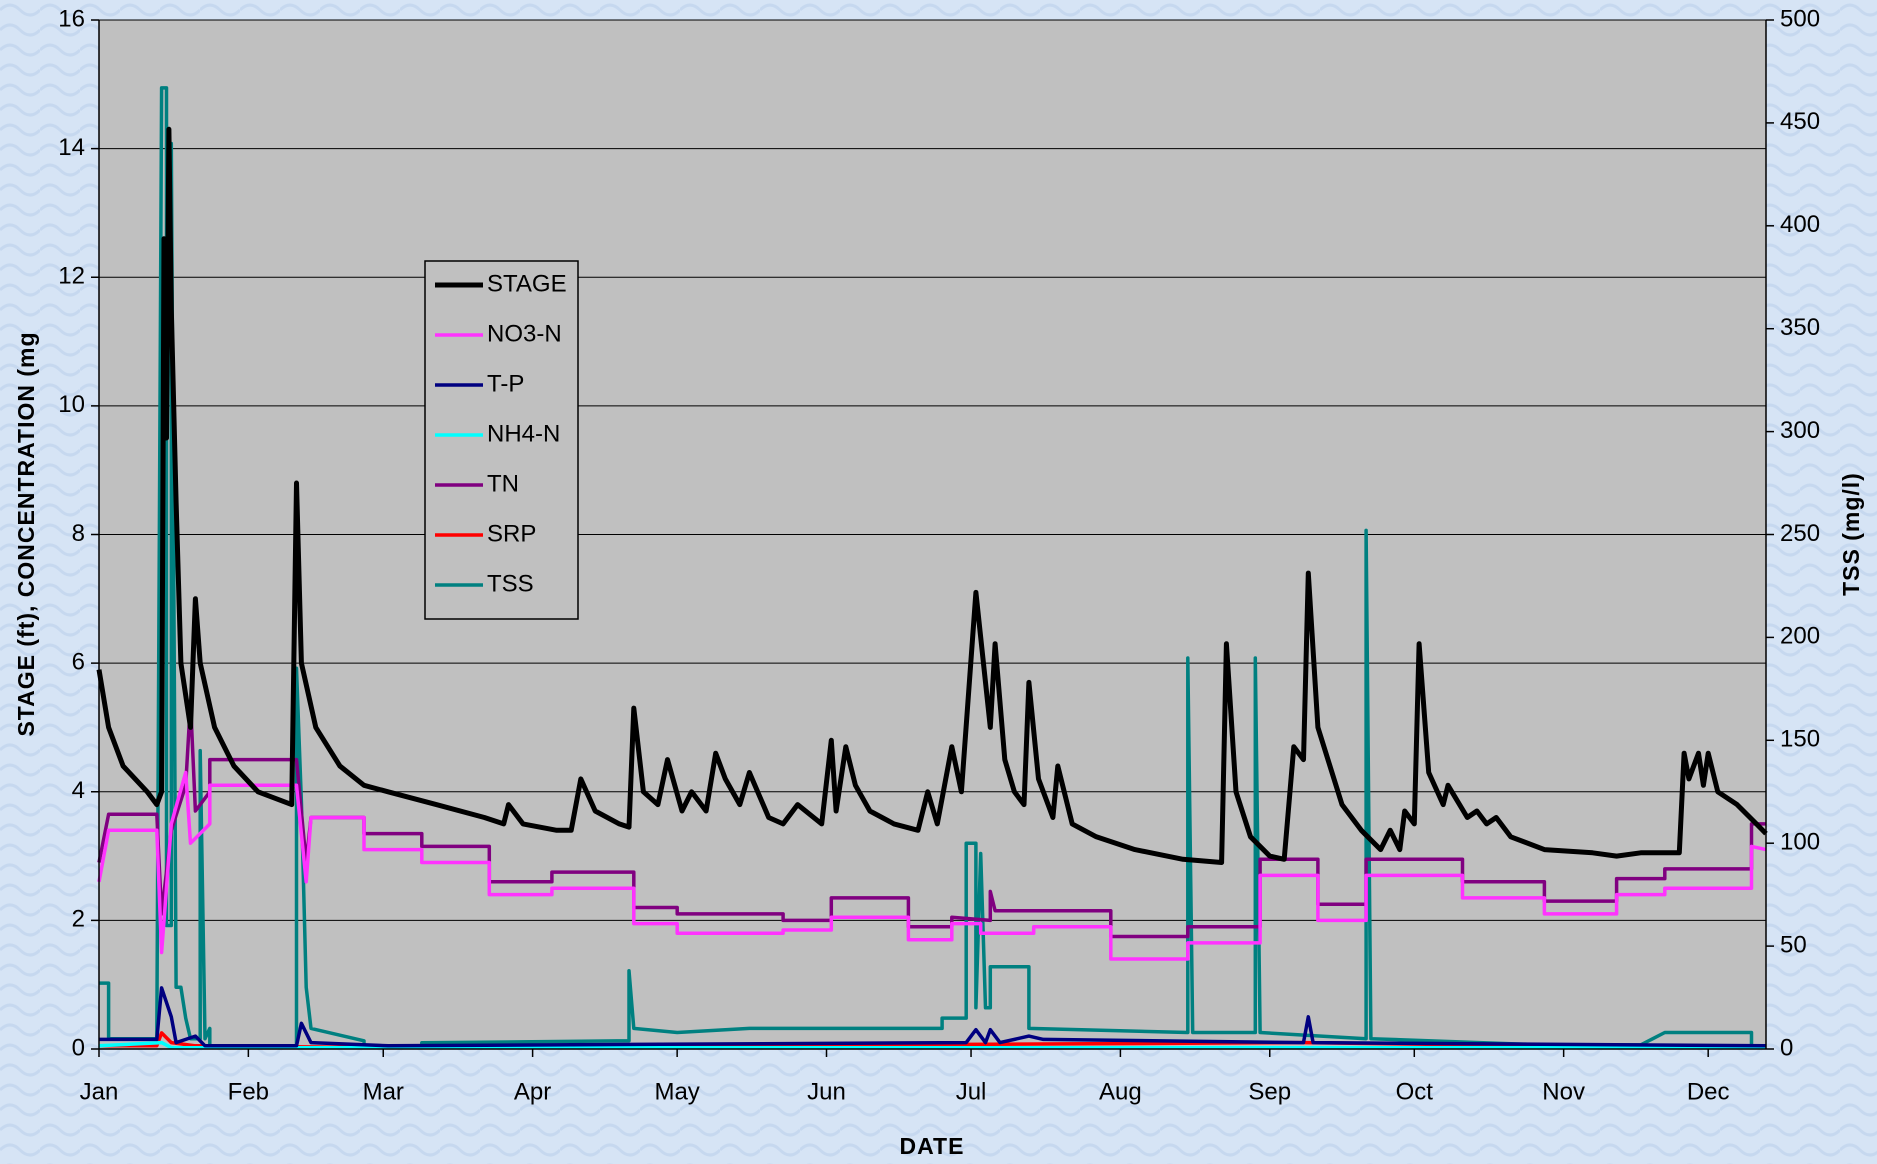 The width and height of the screenshot is (1877, 1164). Describe the element at coordinates (524, 333) in the screenshot. I see `legend-label: NO3-N` at that location.